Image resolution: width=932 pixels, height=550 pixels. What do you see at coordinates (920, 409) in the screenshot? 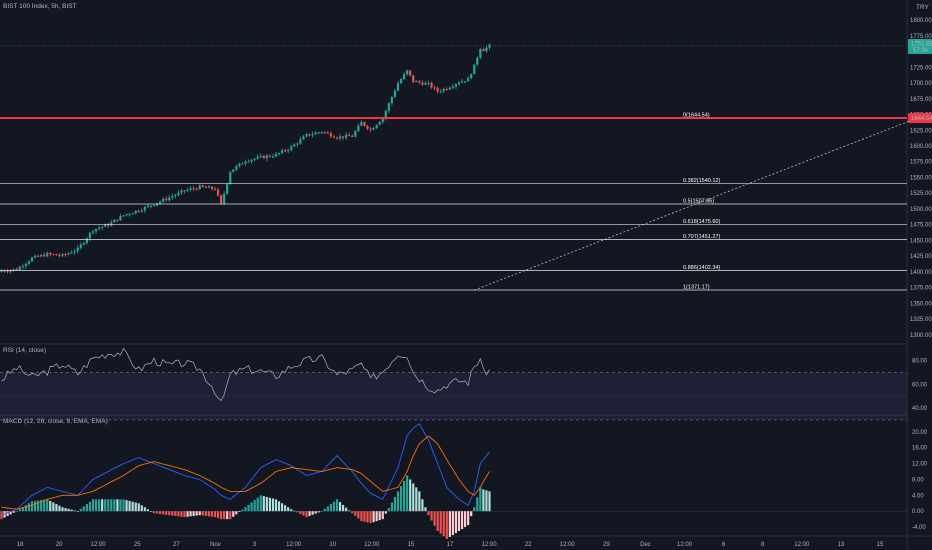
I see `rsi-tick-label: 40.00` at bounding box center [920, 409].